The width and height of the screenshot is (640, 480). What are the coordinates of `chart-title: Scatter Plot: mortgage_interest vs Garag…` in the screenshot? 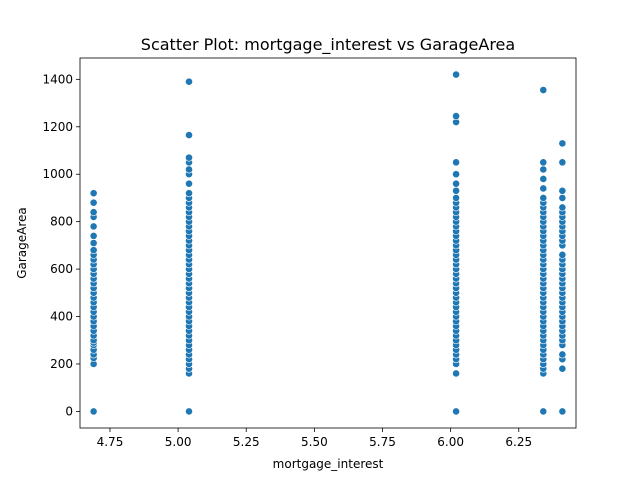 It's located at (328, 45).